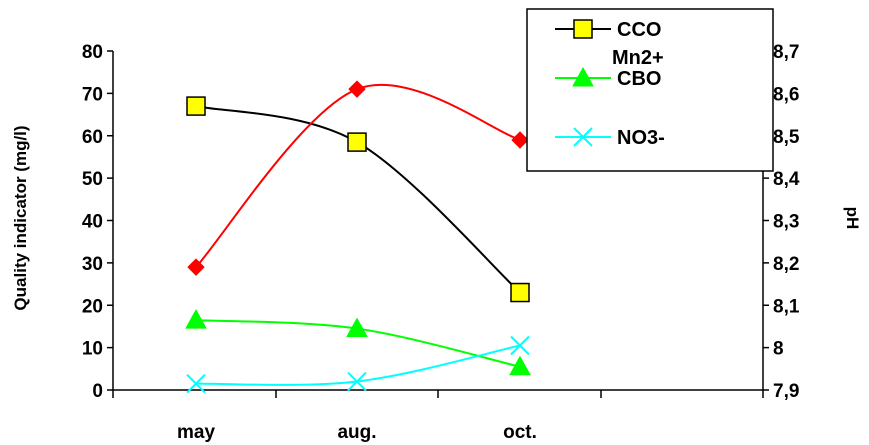 The image size is (869, 445). Describe the element at coordinates (92, 222) in the screenshot. I see `y-tick-label: 40` at that location.